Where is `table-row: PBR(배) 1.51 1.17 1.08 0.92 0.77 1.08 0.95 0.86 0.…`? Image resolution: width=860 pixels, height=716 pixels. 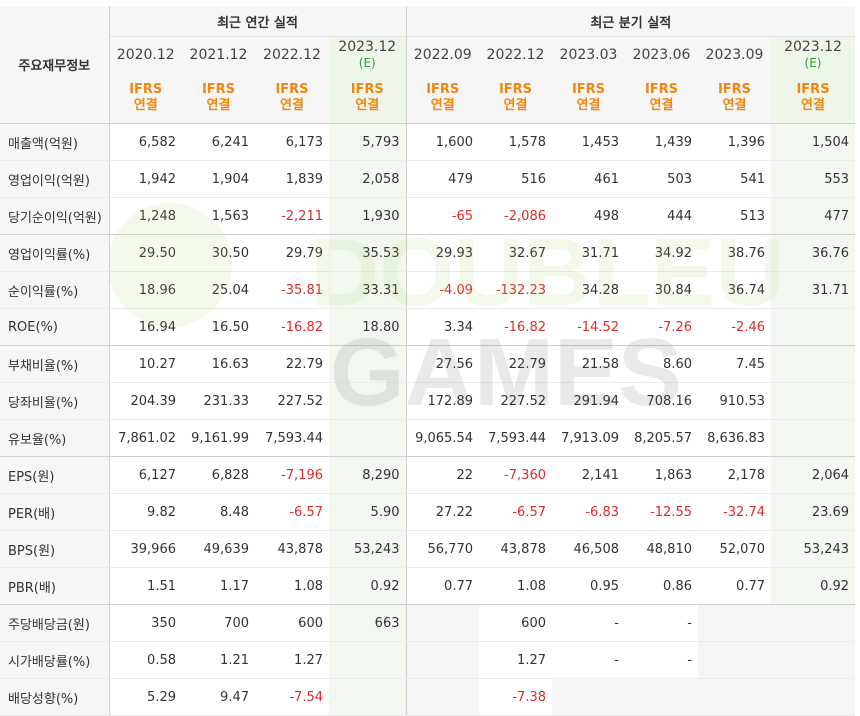
table-row: PBR(배) 1.51 1.17 1.08 0.92 0.77 1.08 0.95 0.86 0.… is located at coordinates (428, 586).